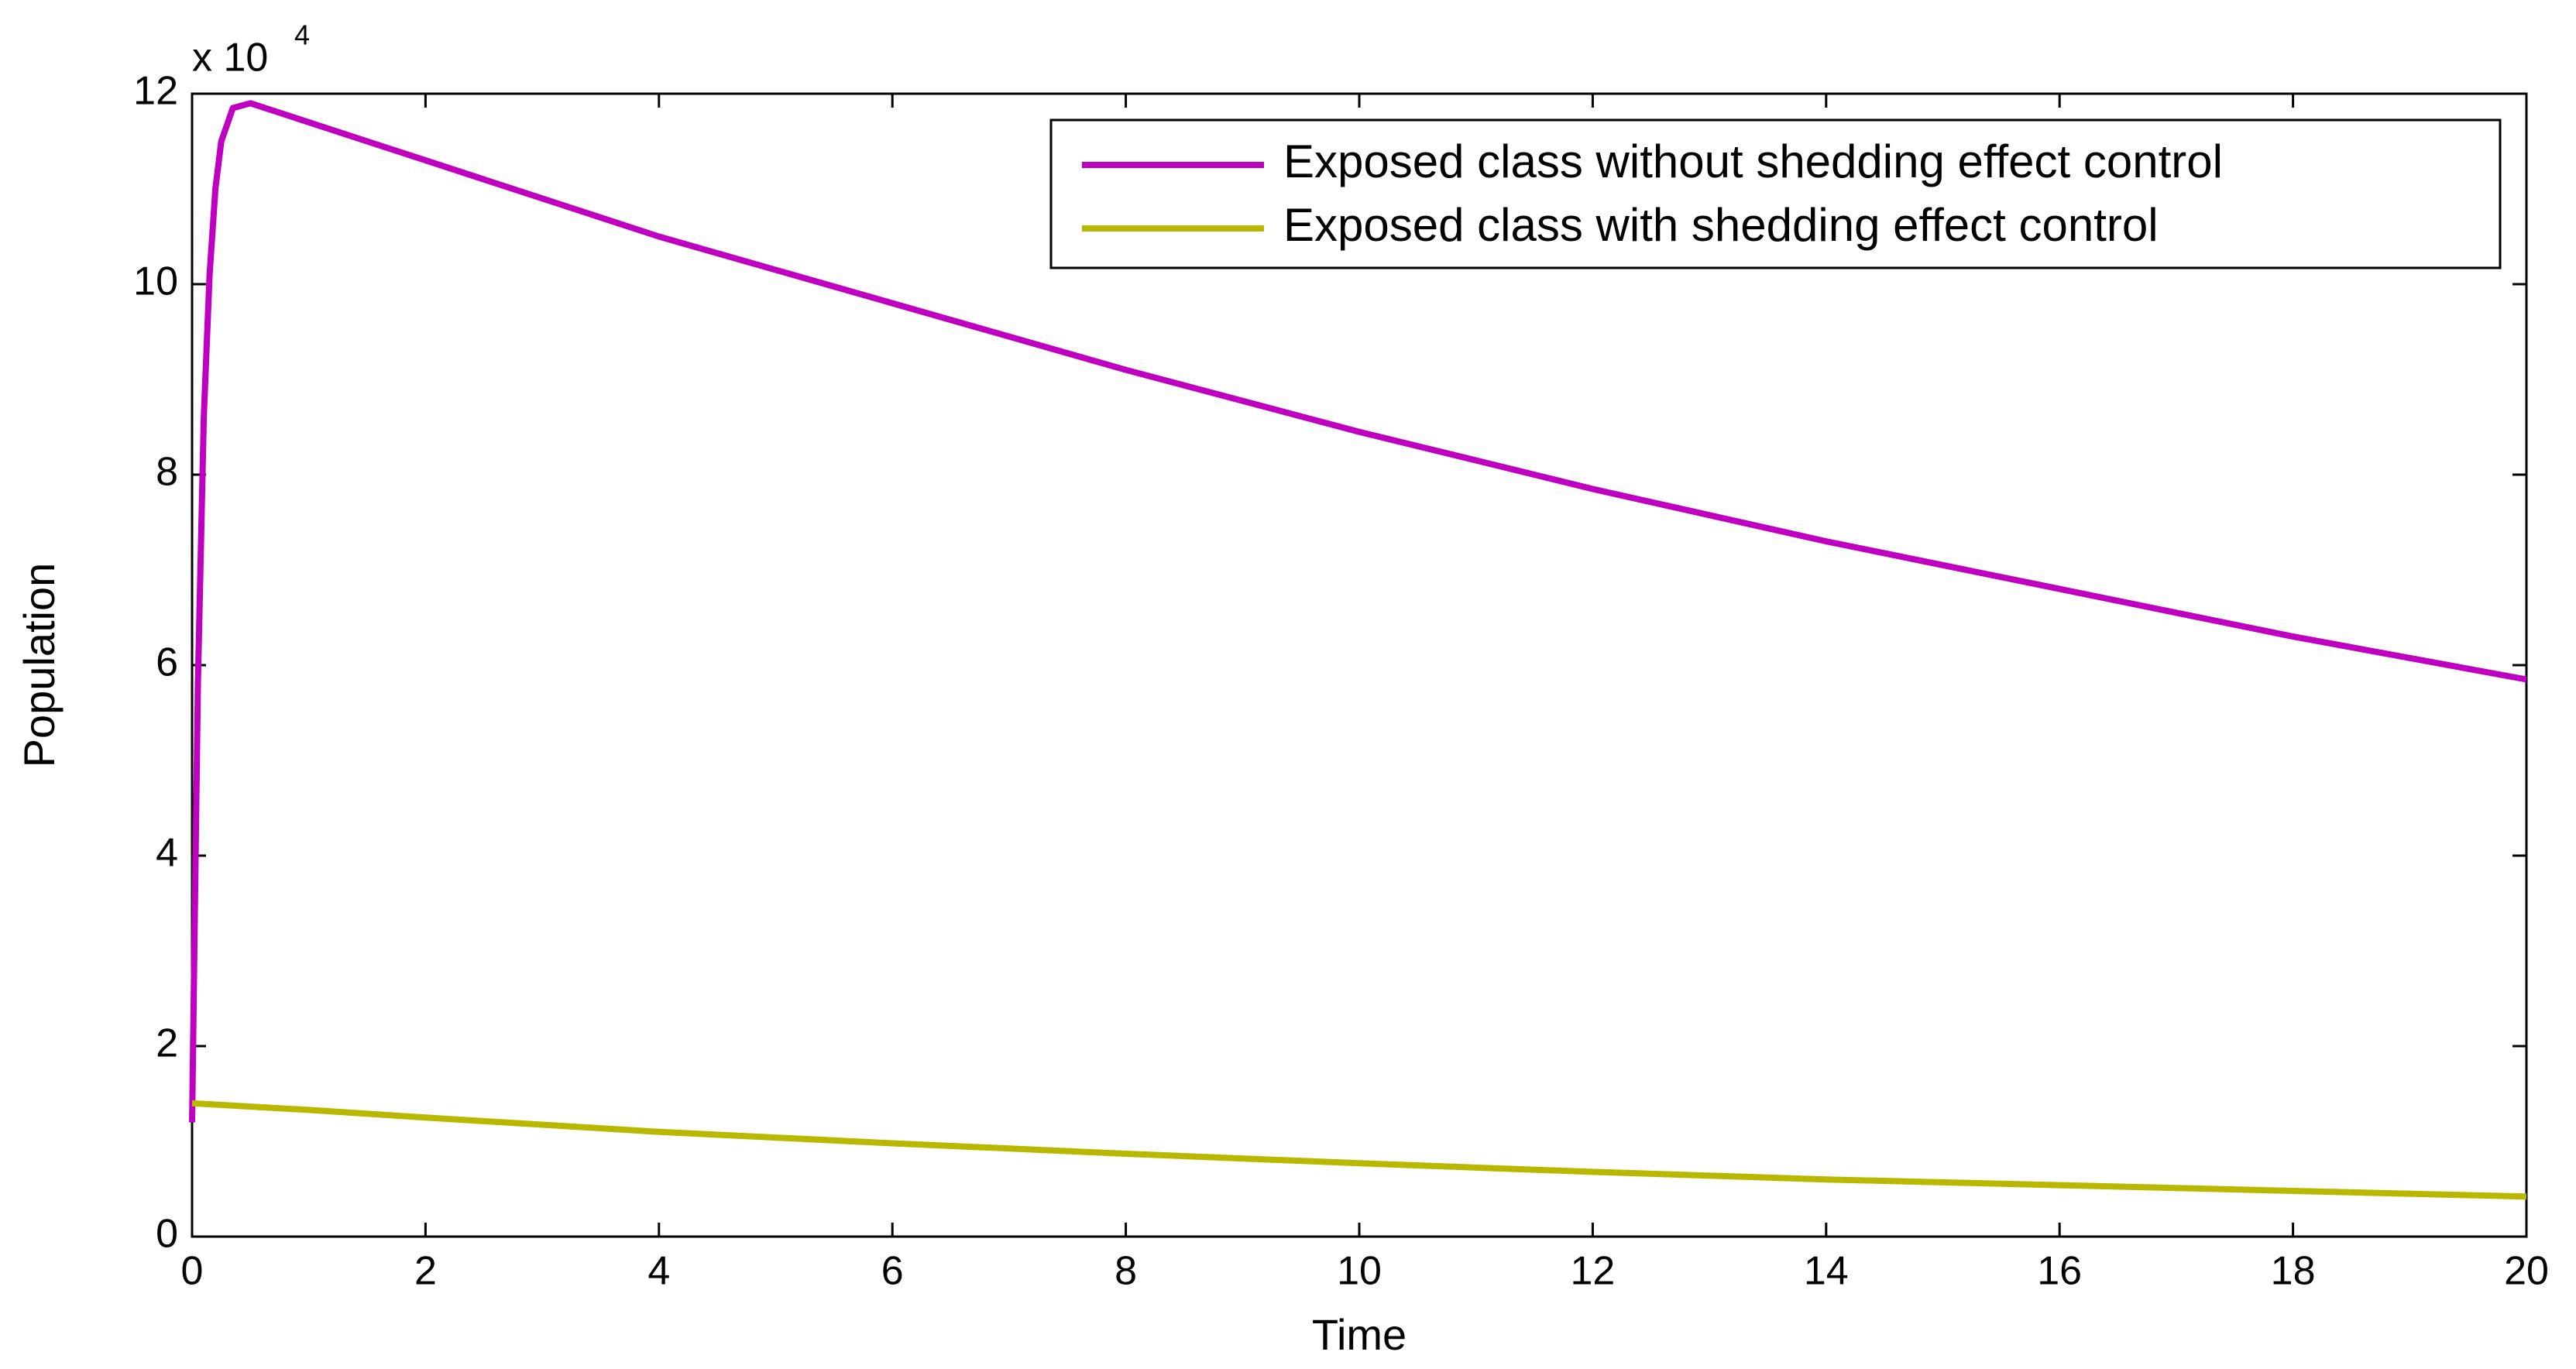  Describe the element at coordinates (39, 665) in the screenshot. I see `y-axis-label: Population` at that location.